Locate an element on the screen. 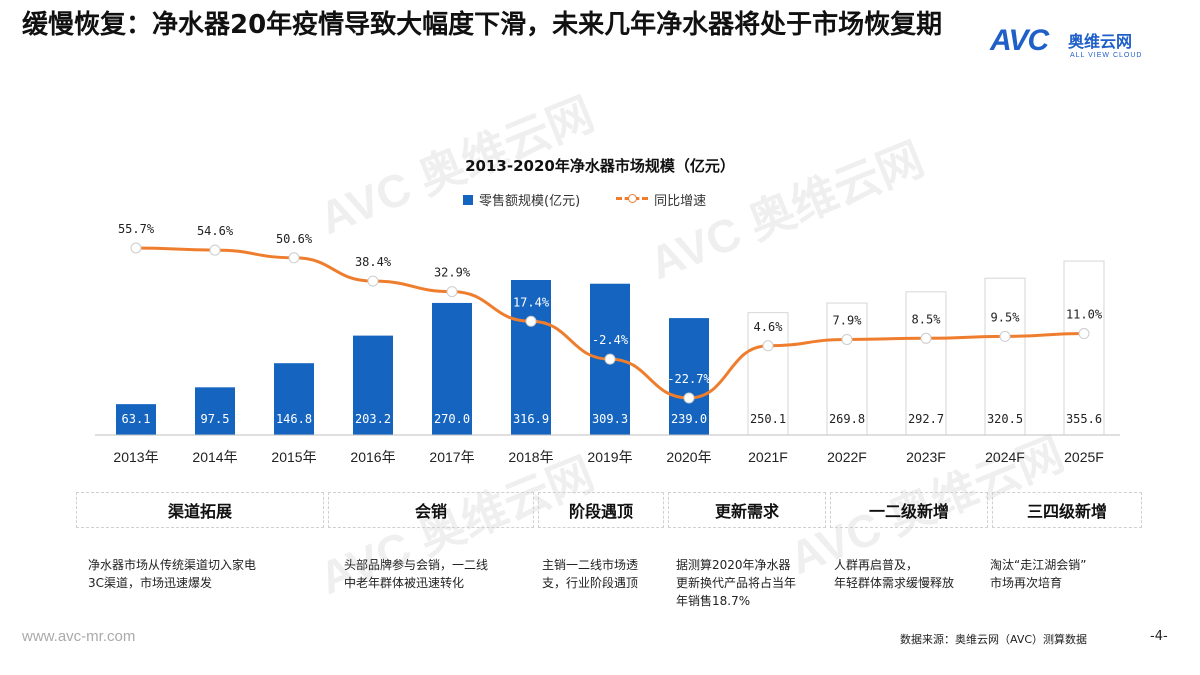  avc-logo: AVC 奥维云网 ALL VIEW CLOUD is located at coordinates (1090, 49).